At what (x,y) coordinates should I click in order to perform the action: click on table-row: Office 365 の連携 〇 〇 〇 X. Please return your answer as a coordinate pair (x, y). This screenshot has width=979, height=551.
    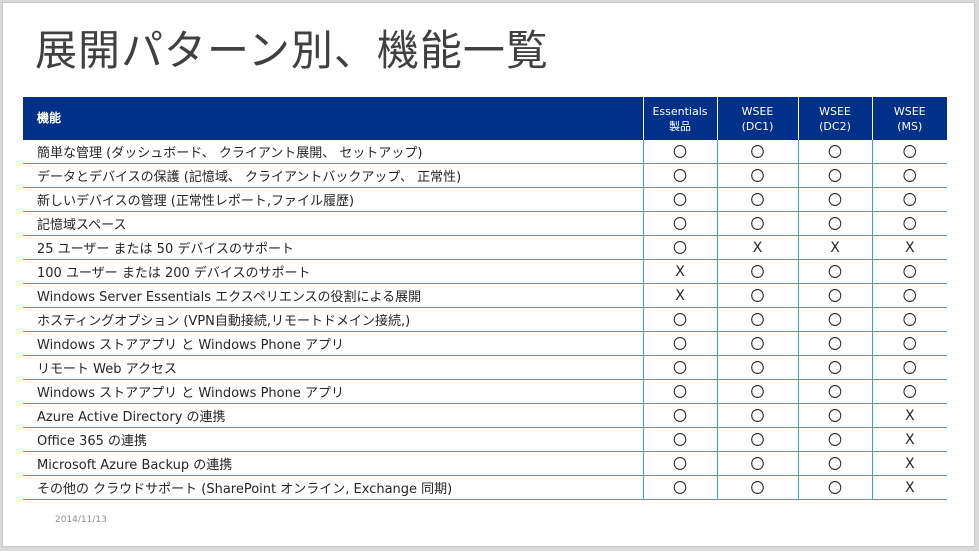
    Looking at the image, I should click on (485, 439).